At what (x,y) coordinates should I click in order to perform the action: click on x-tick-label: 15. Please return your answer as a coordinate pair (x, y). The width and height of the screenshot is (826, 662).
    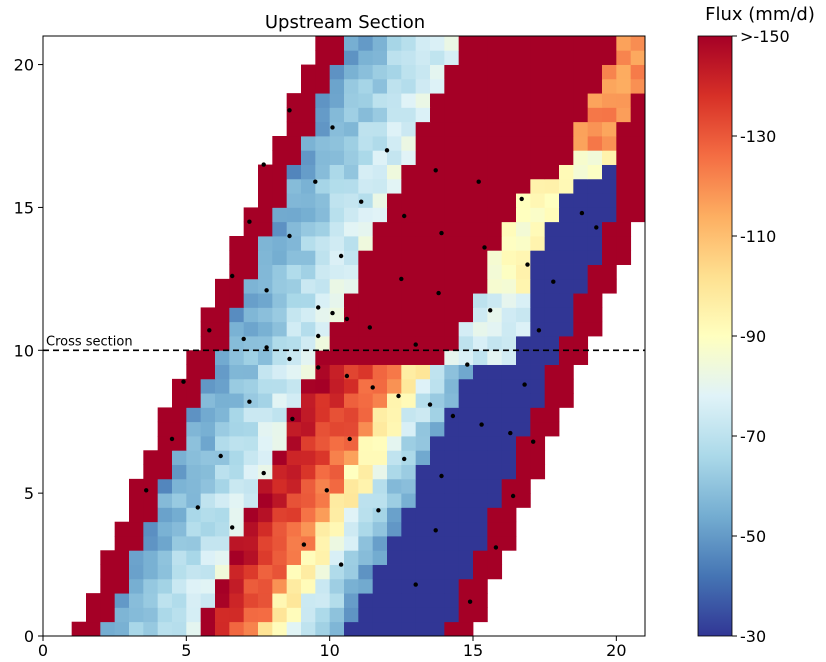
    Looking at the image, I should click on (473, 649).